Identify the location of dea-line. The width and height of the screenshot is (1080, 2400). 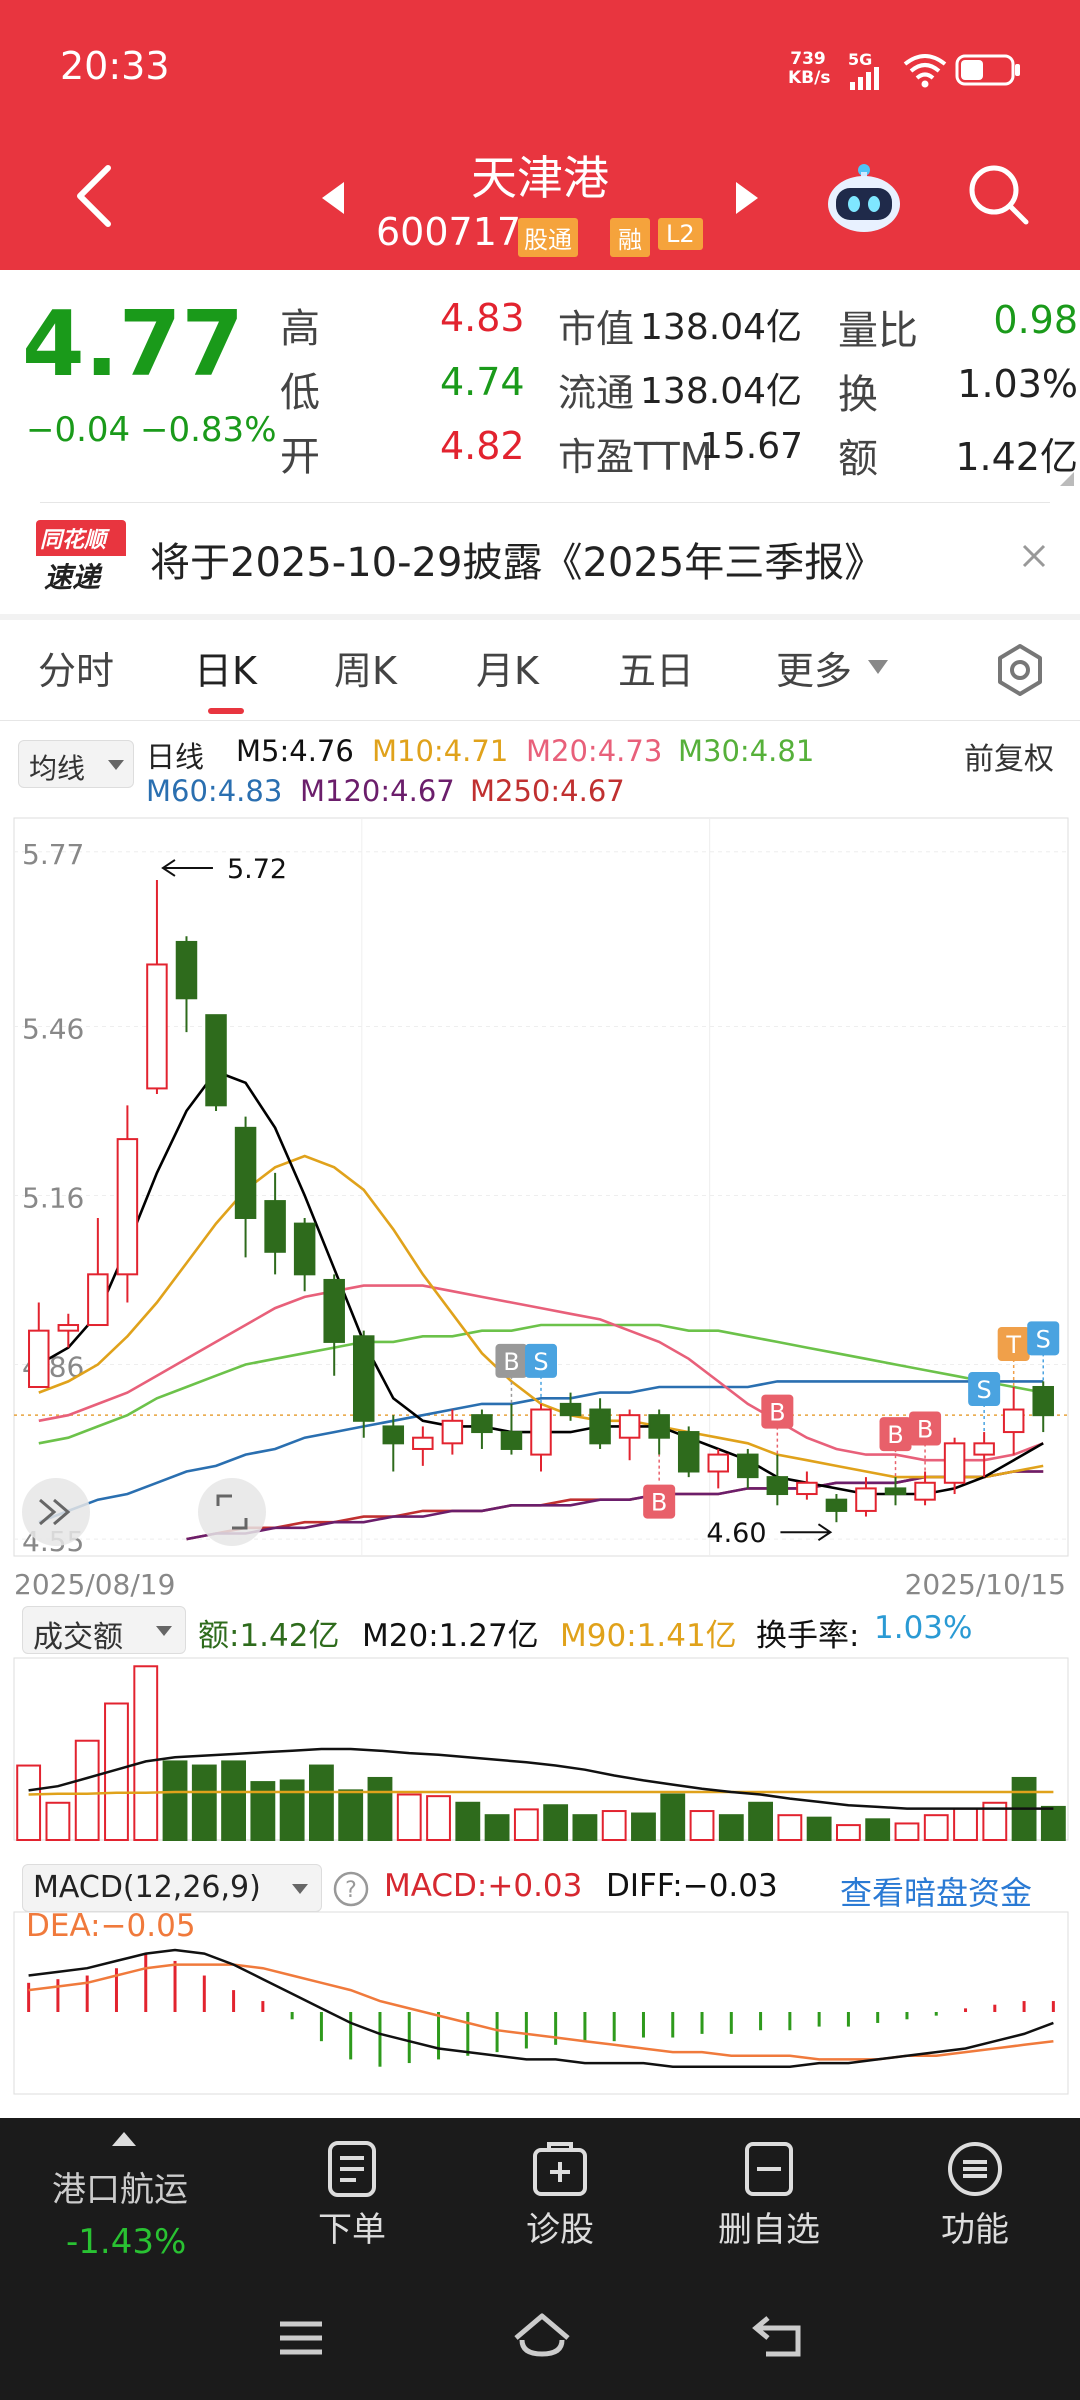
(541, 2012).